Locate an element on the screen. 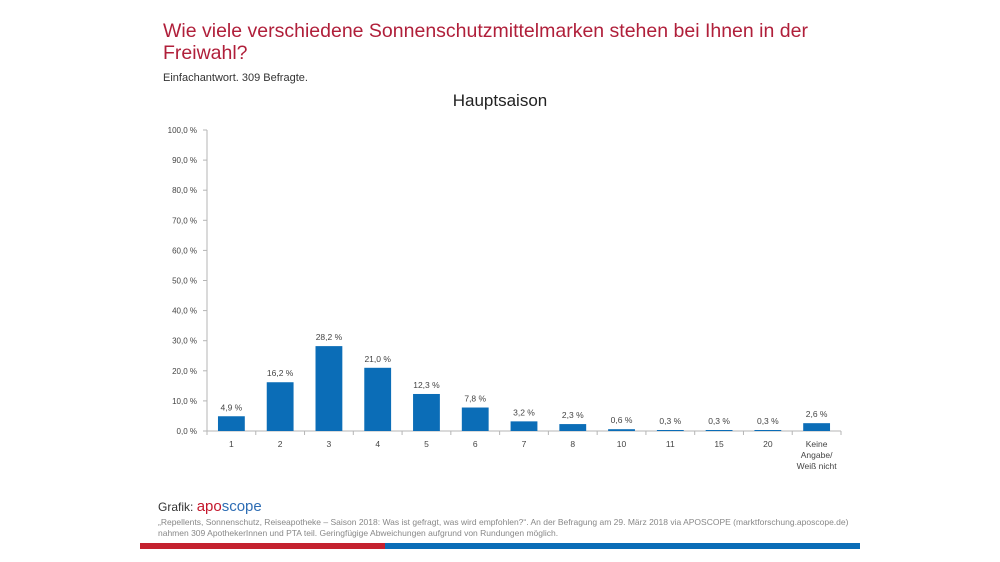  category-label: Keine is located at coordinates (817, 444).